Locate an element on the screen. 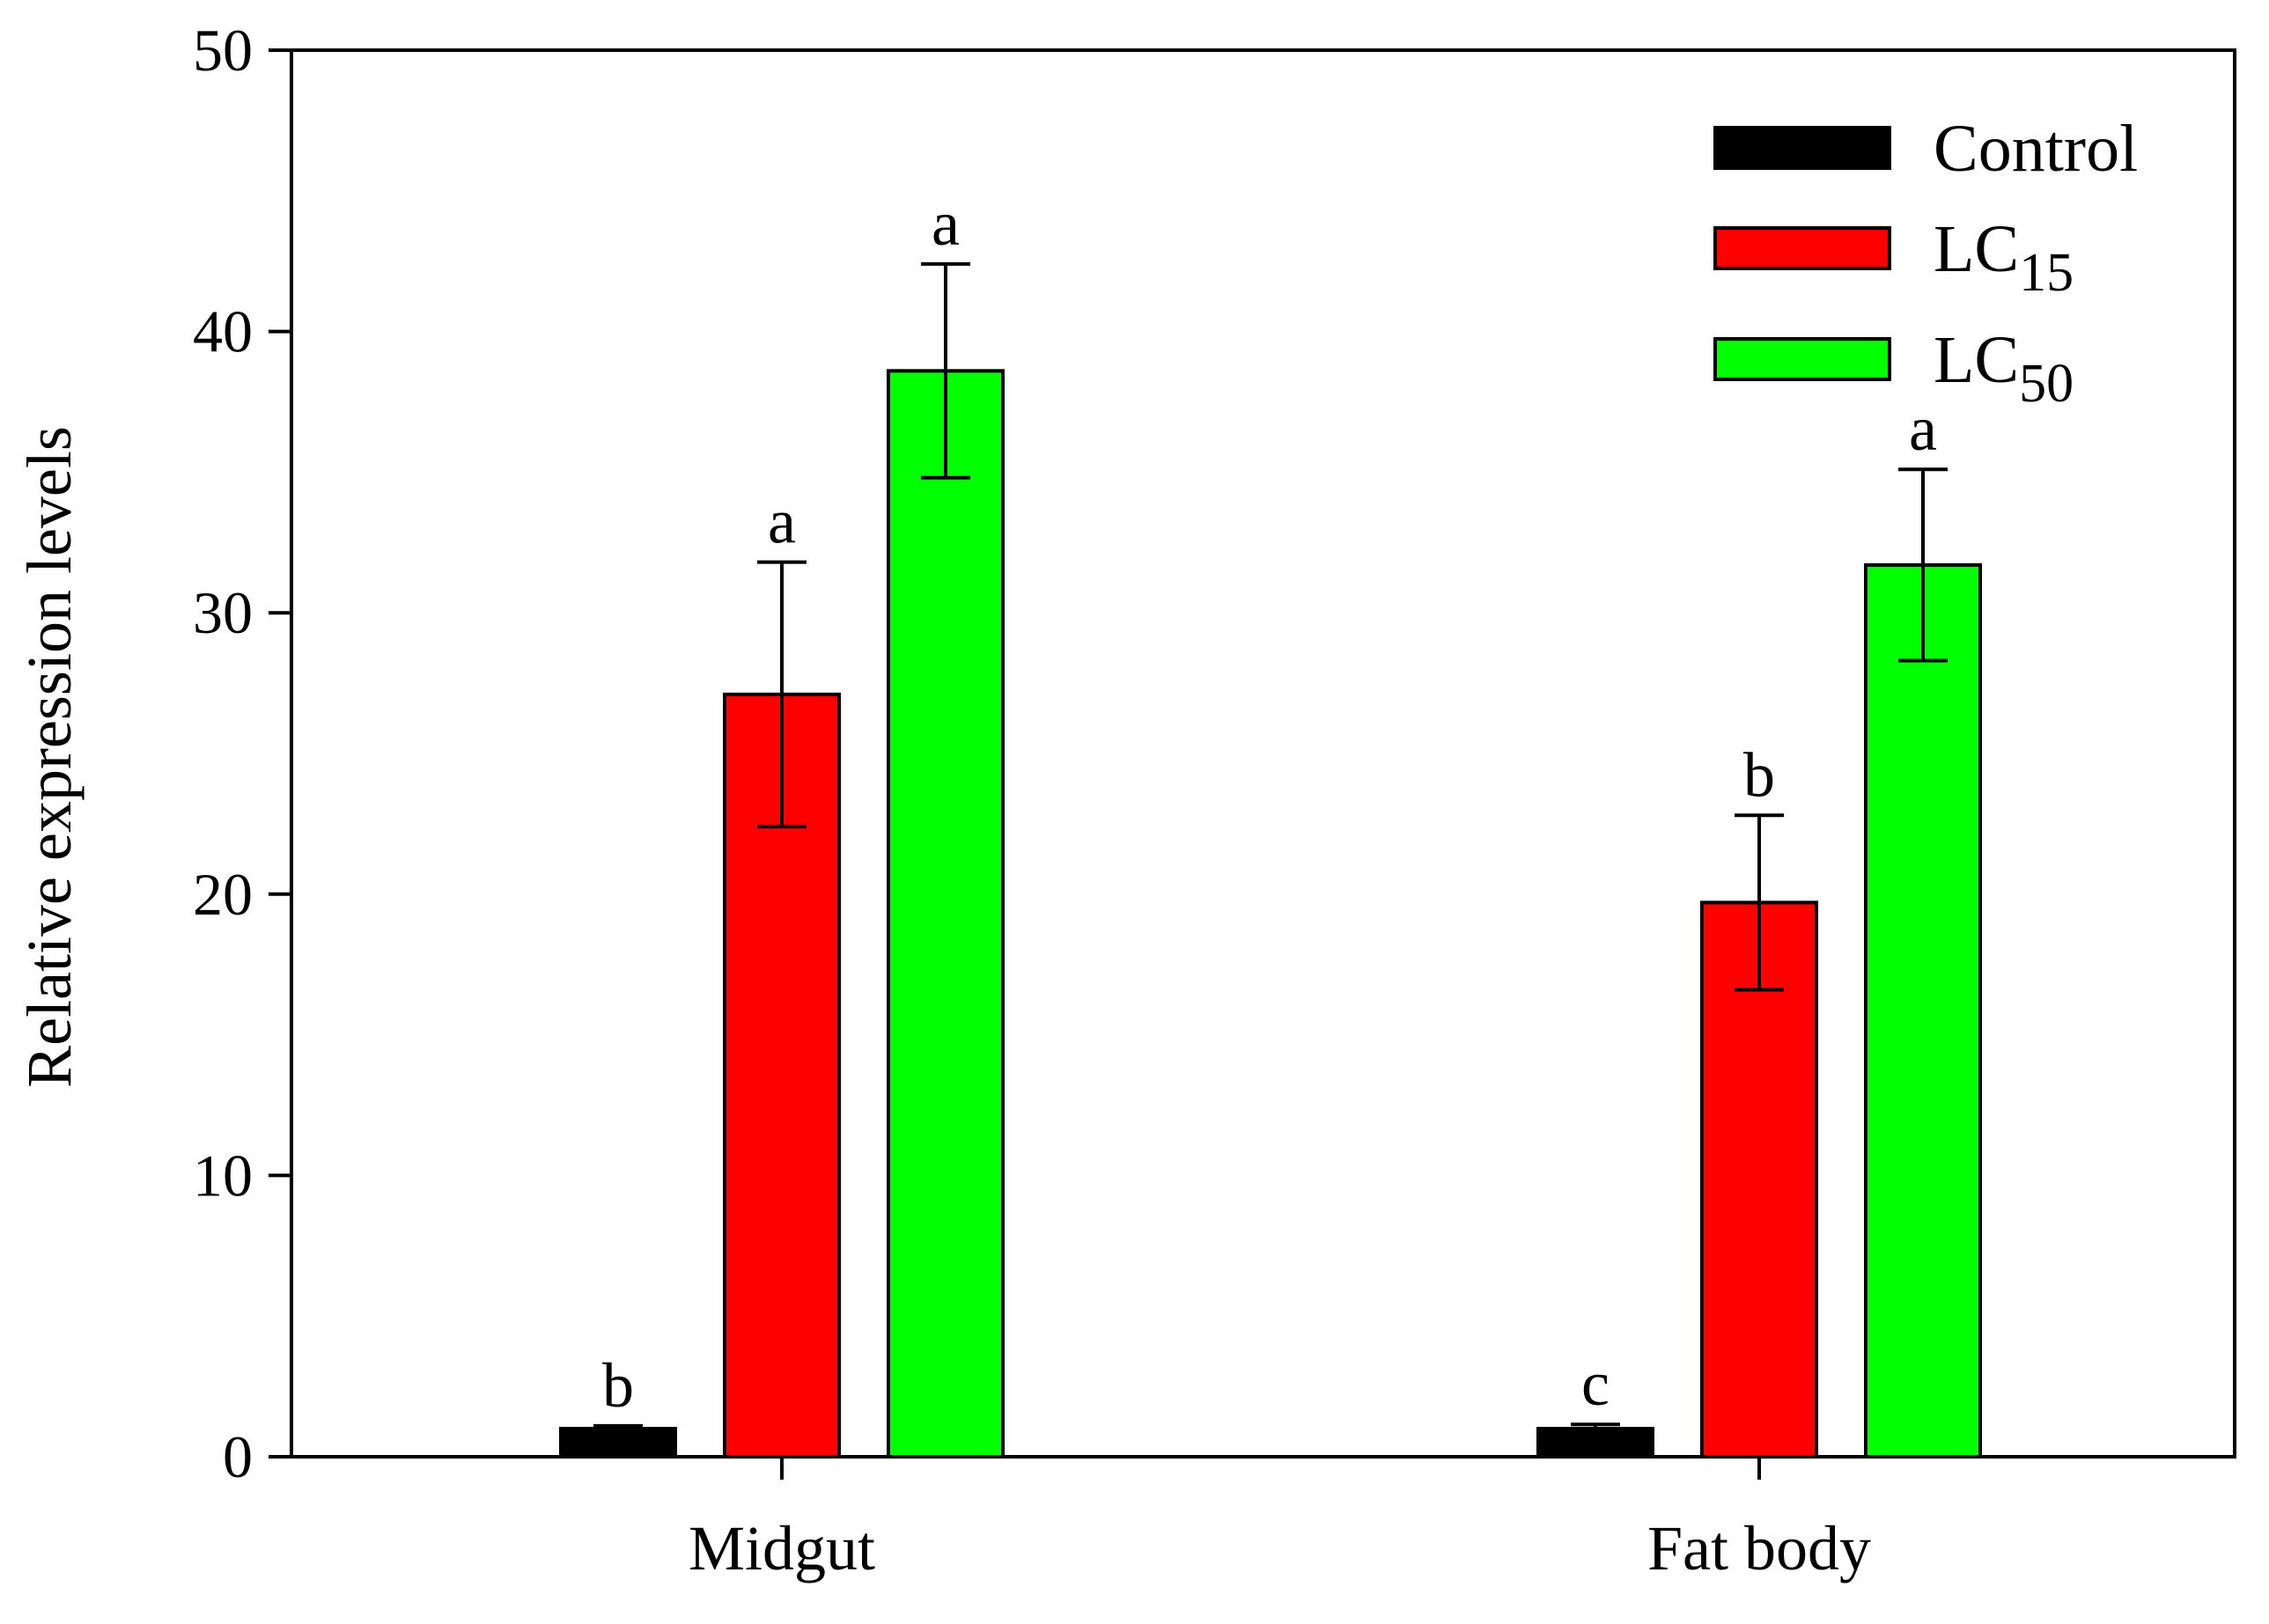 This screenshot has height=1624, width=2269. legend-swatch-Control is located at coordinates (1802, 148).